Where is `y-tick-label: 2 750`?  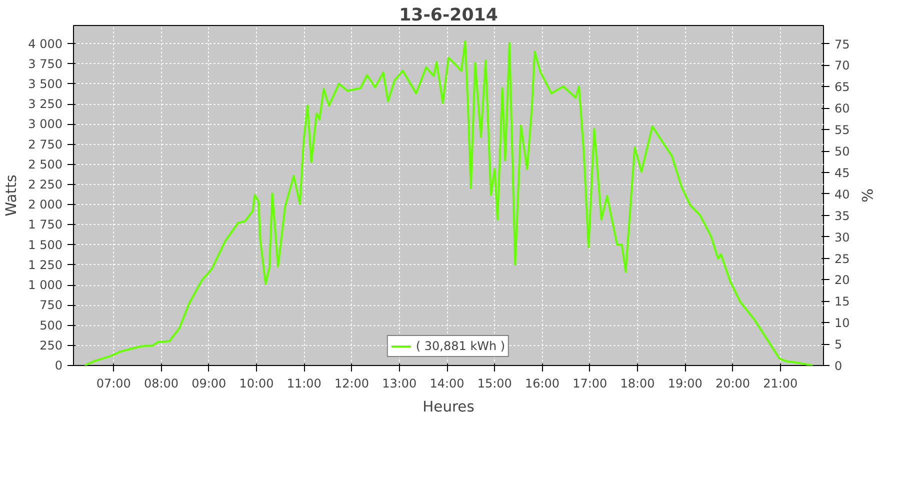 y-tick-label: 2 750 is located at coordinates (45, 144).